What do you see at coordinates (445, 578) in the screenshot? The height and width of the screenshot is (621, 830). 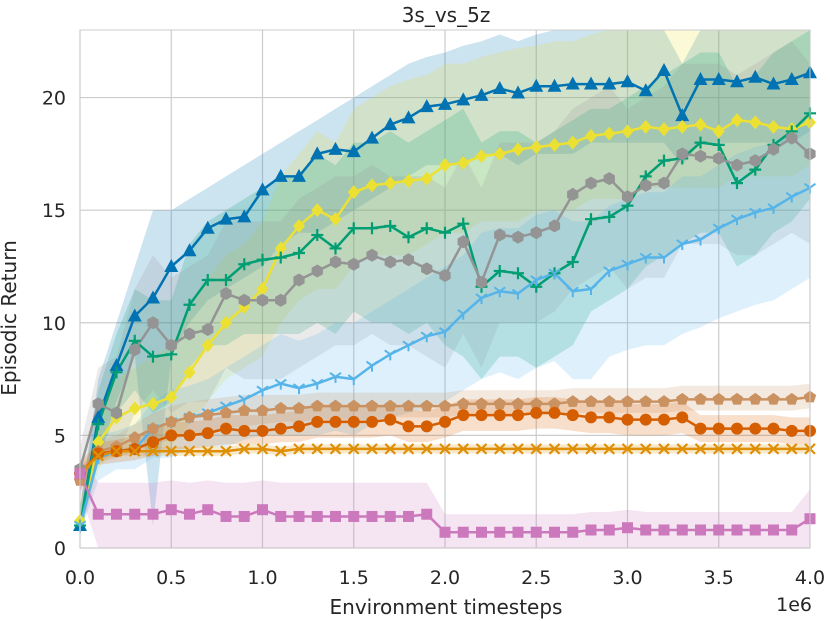 I see `x-tick-labels: 0.0 0.5 1.0 1.5 2.0 2.5 3.0 3.5 4.0` at bounding box center [445, 578].